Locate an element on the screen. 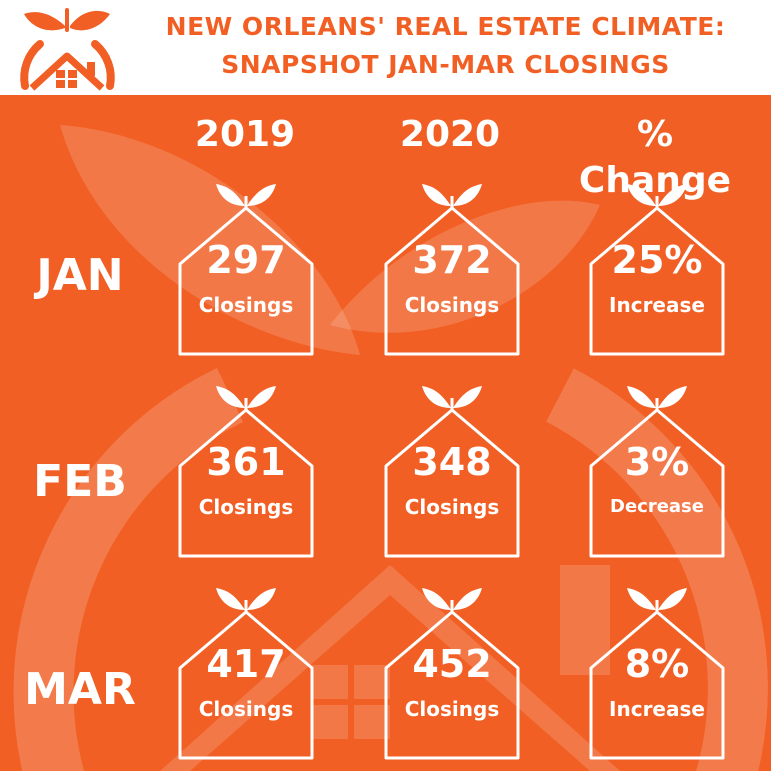  cell-feb-2020: 348 Closings is located at coordinates (452, 465).